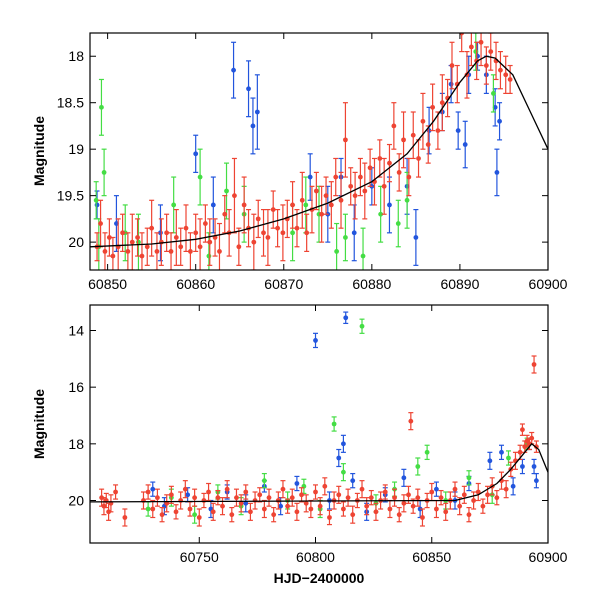  What do you see at coordinates (39, 151) in the screenshot?
I see `top-y-axis-label: Magnitude` at bounding box center [39, 151].